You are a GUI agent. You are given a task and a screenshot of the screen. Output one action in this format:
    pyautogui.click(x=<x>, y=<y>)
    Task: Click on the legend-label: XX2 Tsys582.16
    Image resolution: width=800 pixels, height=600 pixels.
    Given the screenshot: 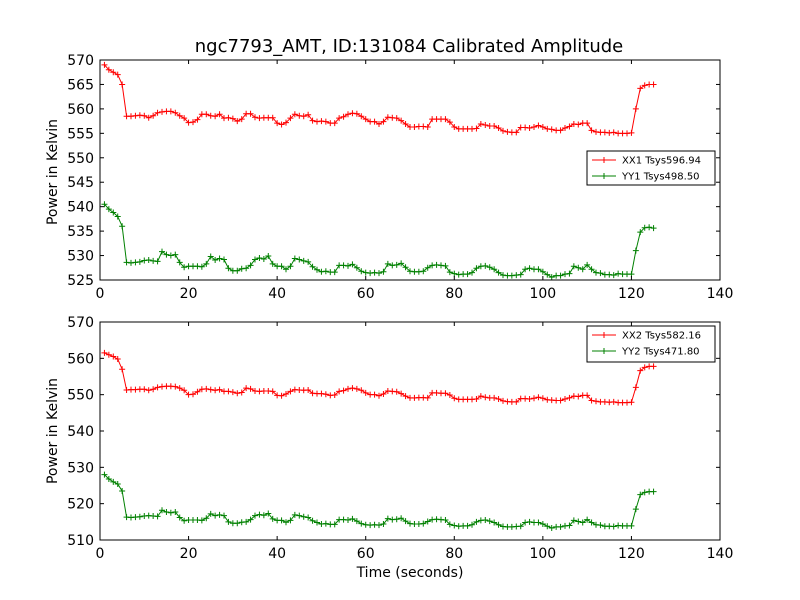 What is the action you would take?
    pyautogui.click(x=661, y=336)
    